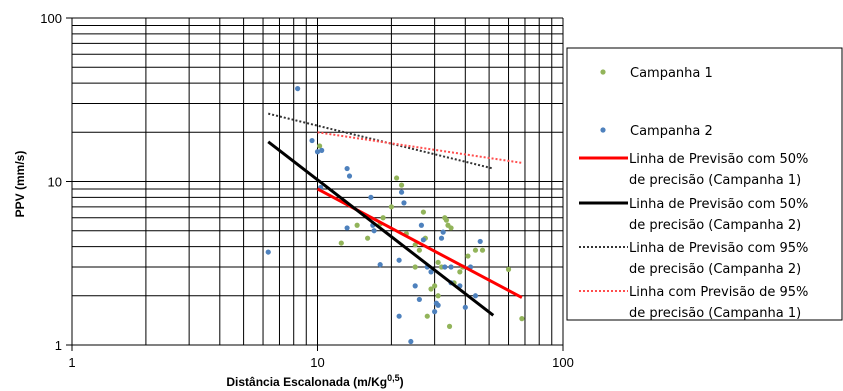 The height and width of the screenshot is (391, 843). Describe the element at coordinates (51, 18) in the screenshot. I see `y-tick-label: 100` at that location.